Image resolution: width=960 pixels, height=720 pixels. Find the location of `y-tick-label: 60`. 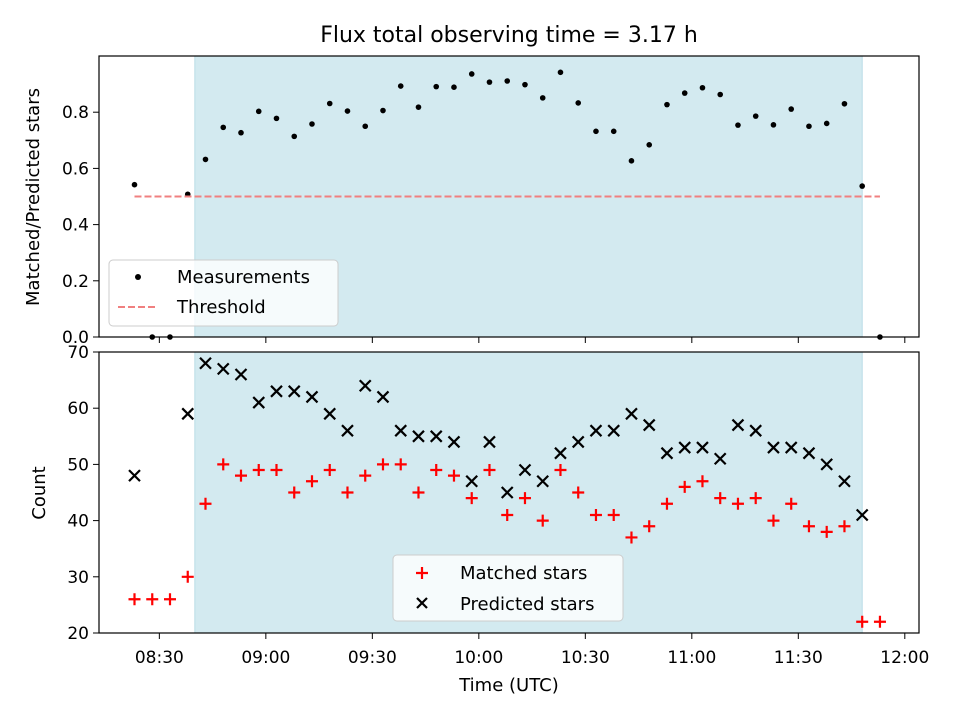

y-tick-label: 60 is located at coordinates (78, 409).